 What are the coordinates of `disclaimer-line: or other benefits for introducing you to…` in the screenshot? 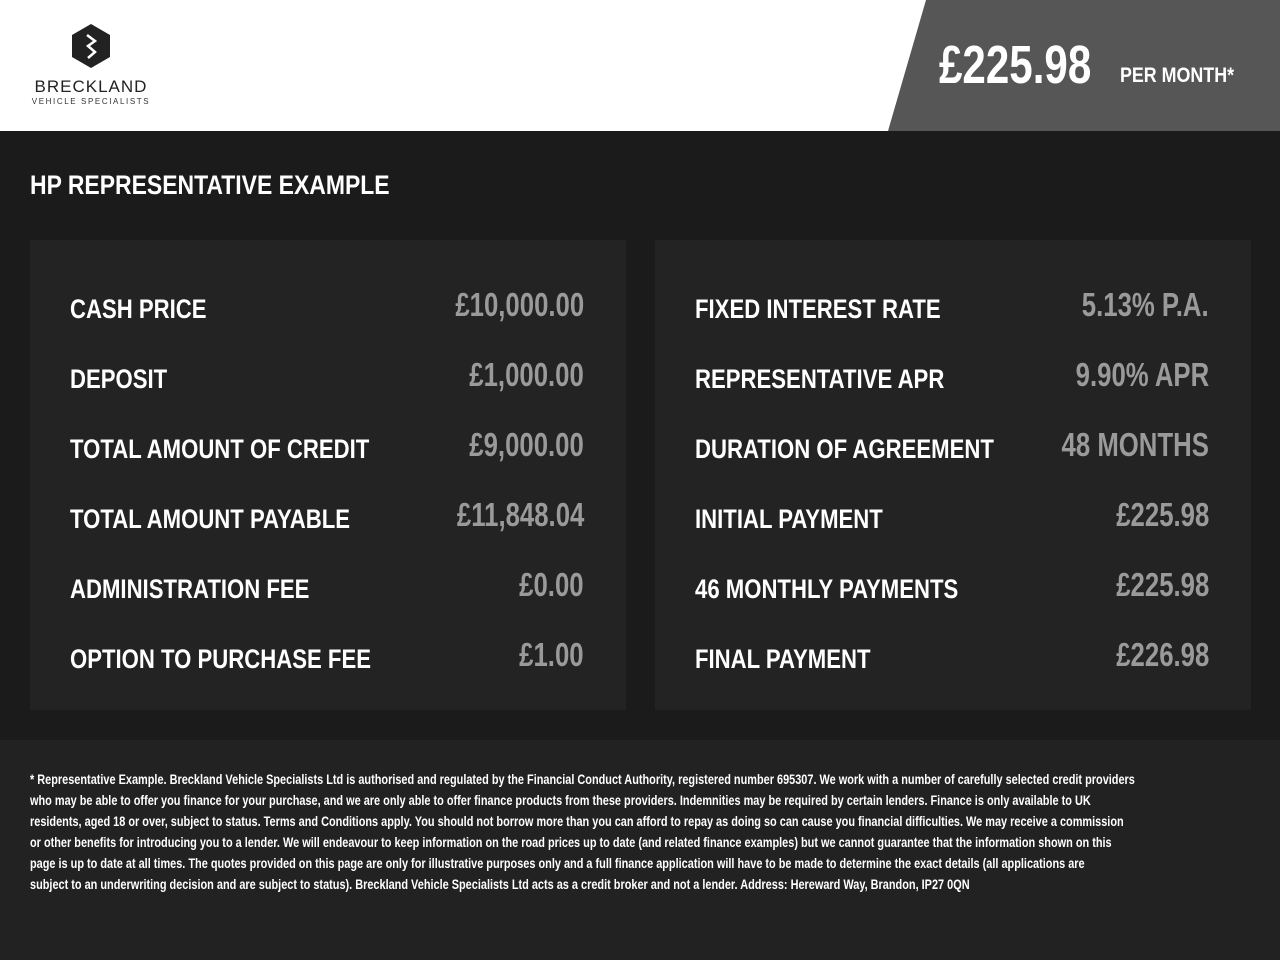 It's located at (571, 842).